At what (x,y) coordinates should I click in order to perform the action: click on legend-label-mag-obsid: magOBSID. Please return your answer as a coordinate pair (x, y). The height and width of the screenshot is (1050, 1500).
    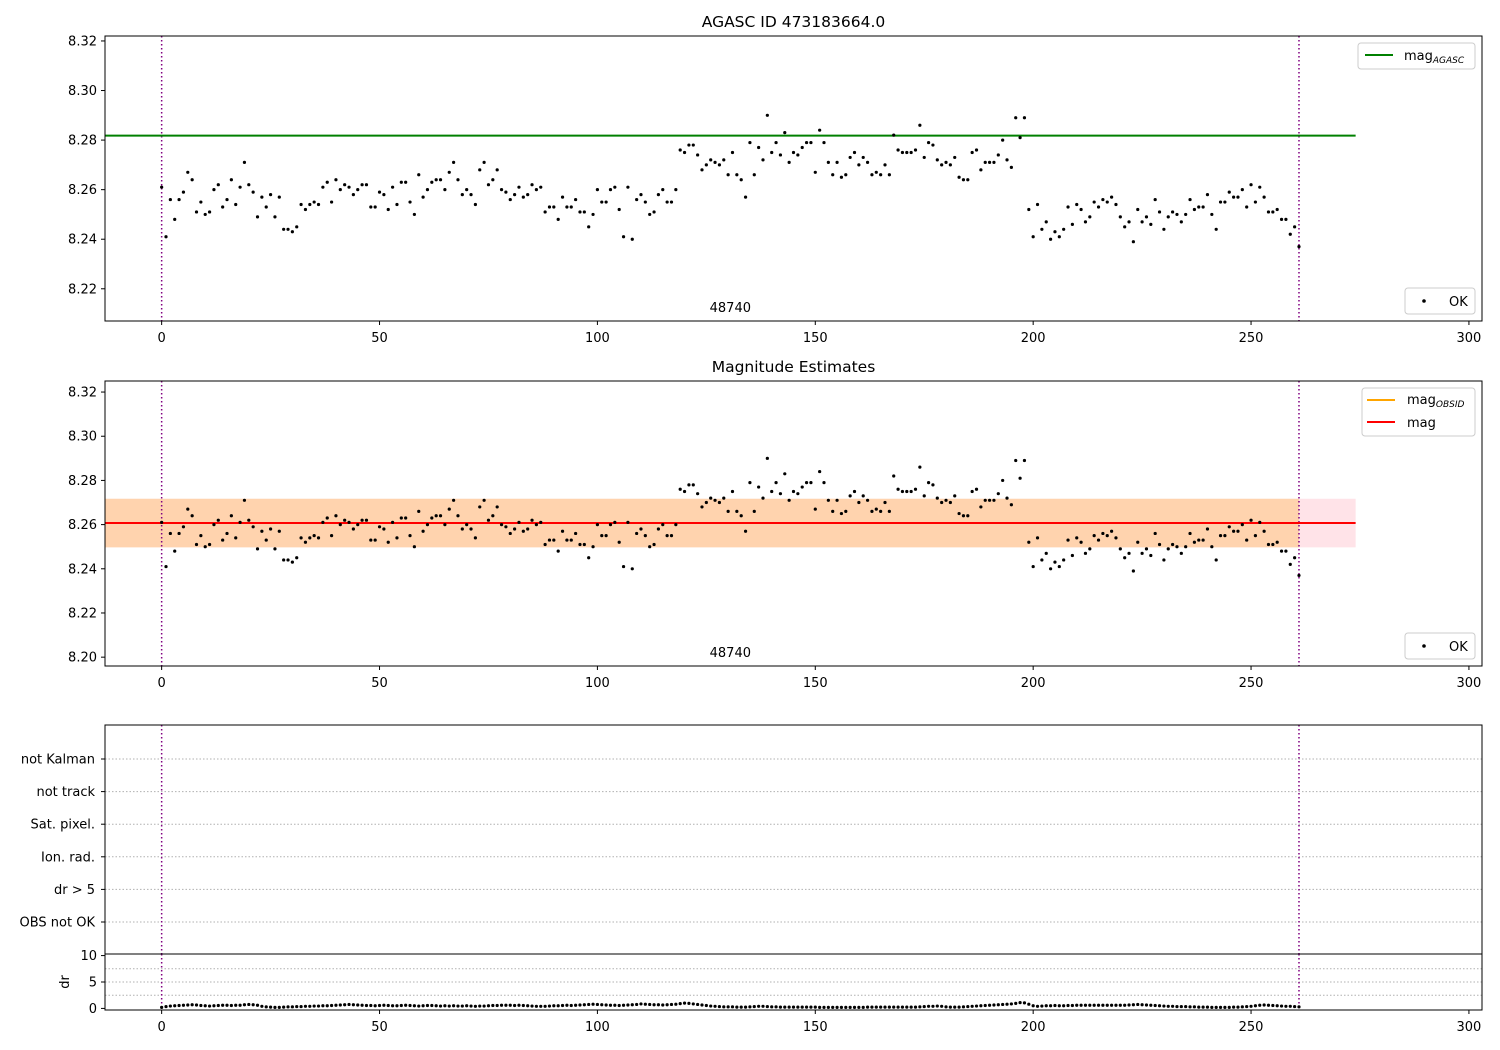
    Looking at the image, I should click on (1436, 401).